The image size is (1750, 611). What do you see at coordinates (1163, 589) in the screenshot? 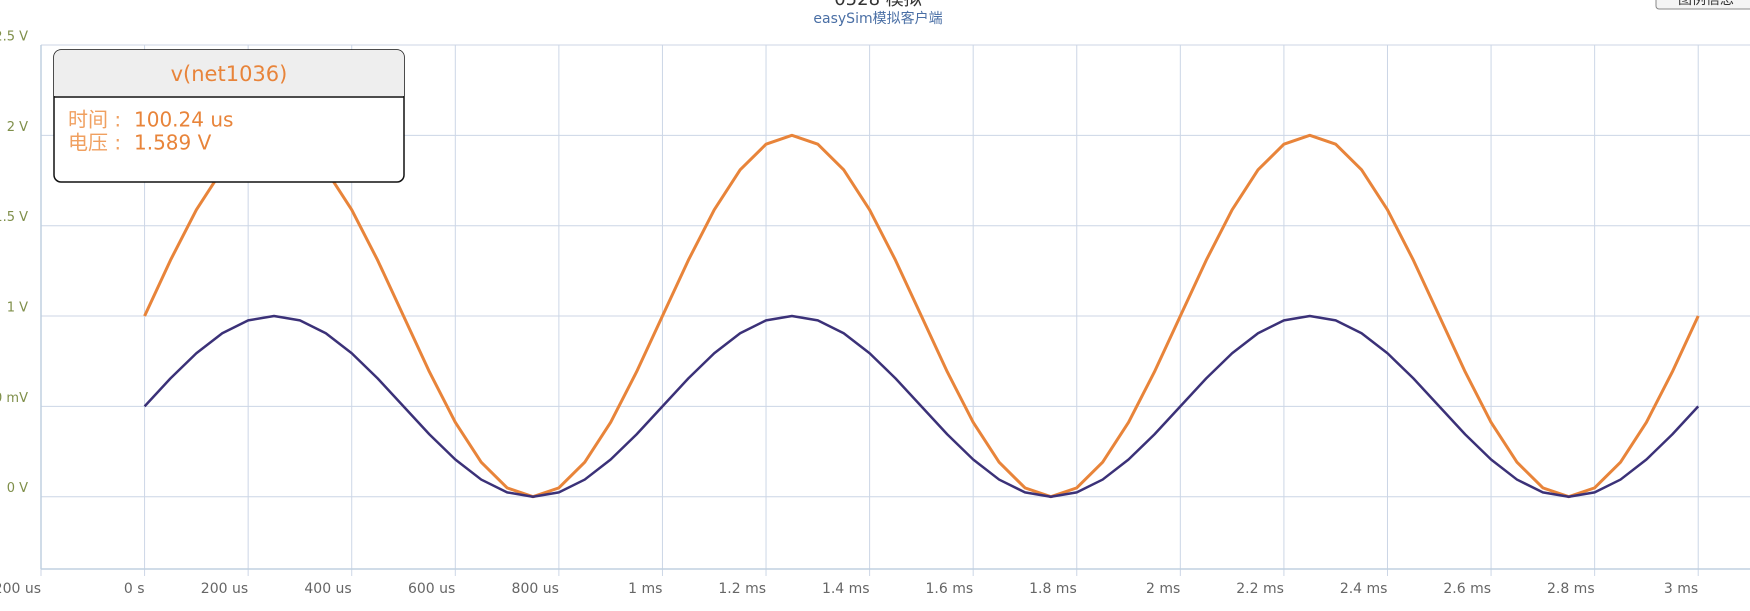
I see `x-tick-label: 2 ms` at bounding box center [1163, 589].